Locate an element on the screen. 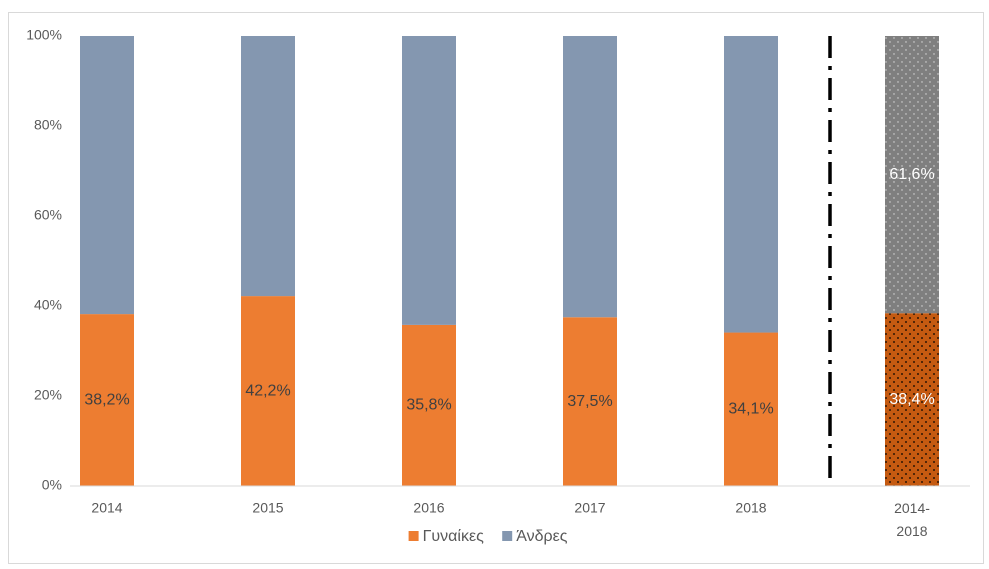  data-label: 35,8% is located at coordinates (428, 405).